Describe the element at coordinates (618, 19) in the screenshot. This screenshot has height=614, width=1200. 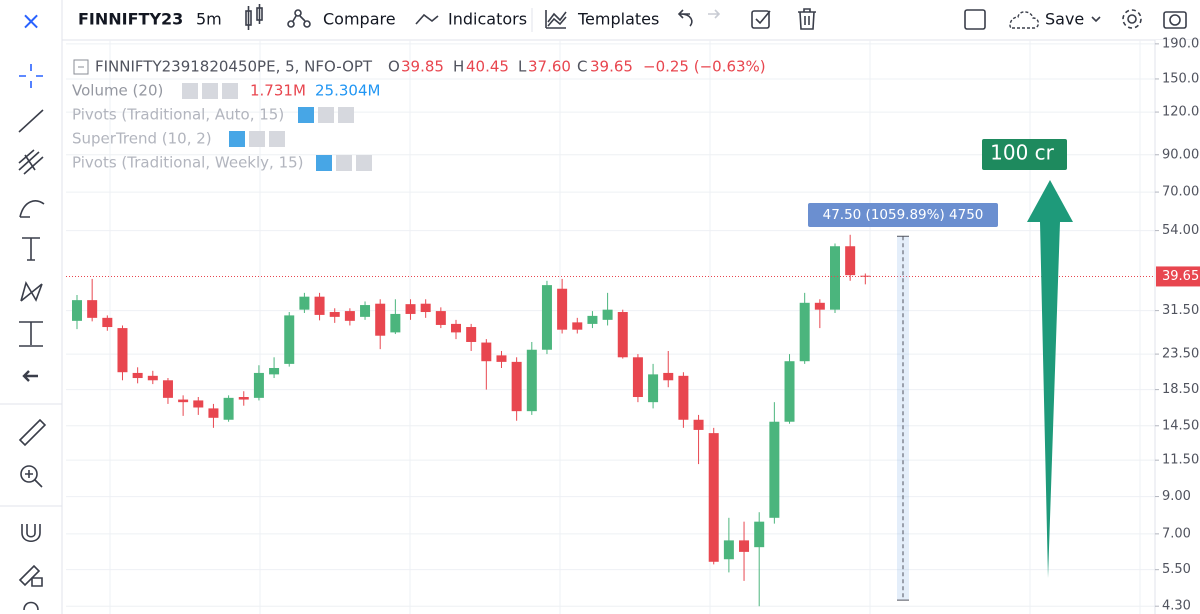
I see `templates-button: Templates` at that location.